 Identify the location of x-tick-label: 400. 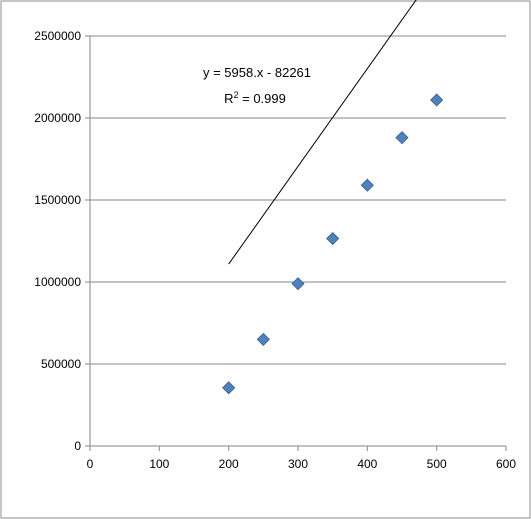
(367, 464).